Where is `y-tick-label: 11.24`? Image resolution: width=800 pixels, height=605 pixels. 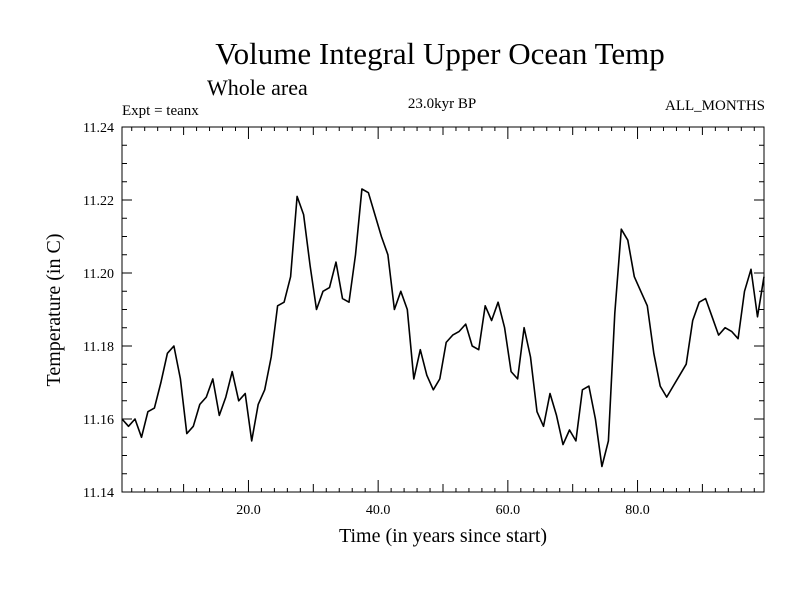
y-tick-label: 11.24 is located at coordinates (98, 128).